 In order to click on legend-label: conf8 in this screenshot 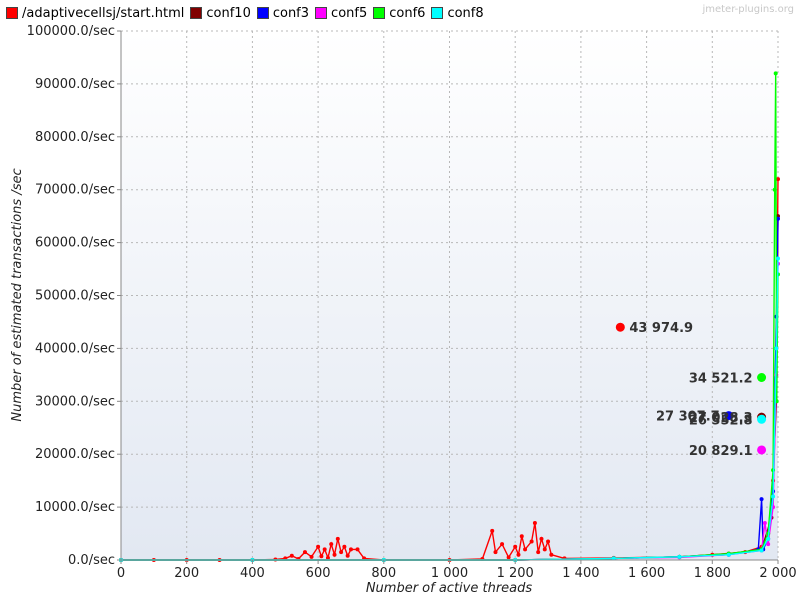, I will do `click(465, 13)`.